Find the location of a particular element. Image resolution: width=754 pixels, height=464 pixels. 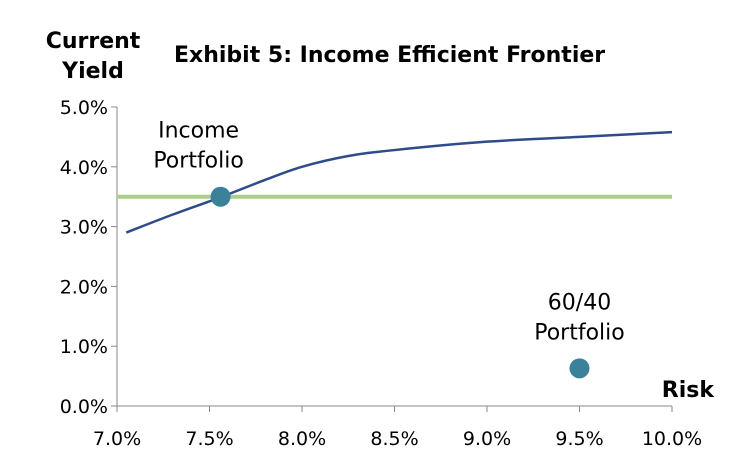

y-tick-label: 2.0% is located at coordinates (84, 287).